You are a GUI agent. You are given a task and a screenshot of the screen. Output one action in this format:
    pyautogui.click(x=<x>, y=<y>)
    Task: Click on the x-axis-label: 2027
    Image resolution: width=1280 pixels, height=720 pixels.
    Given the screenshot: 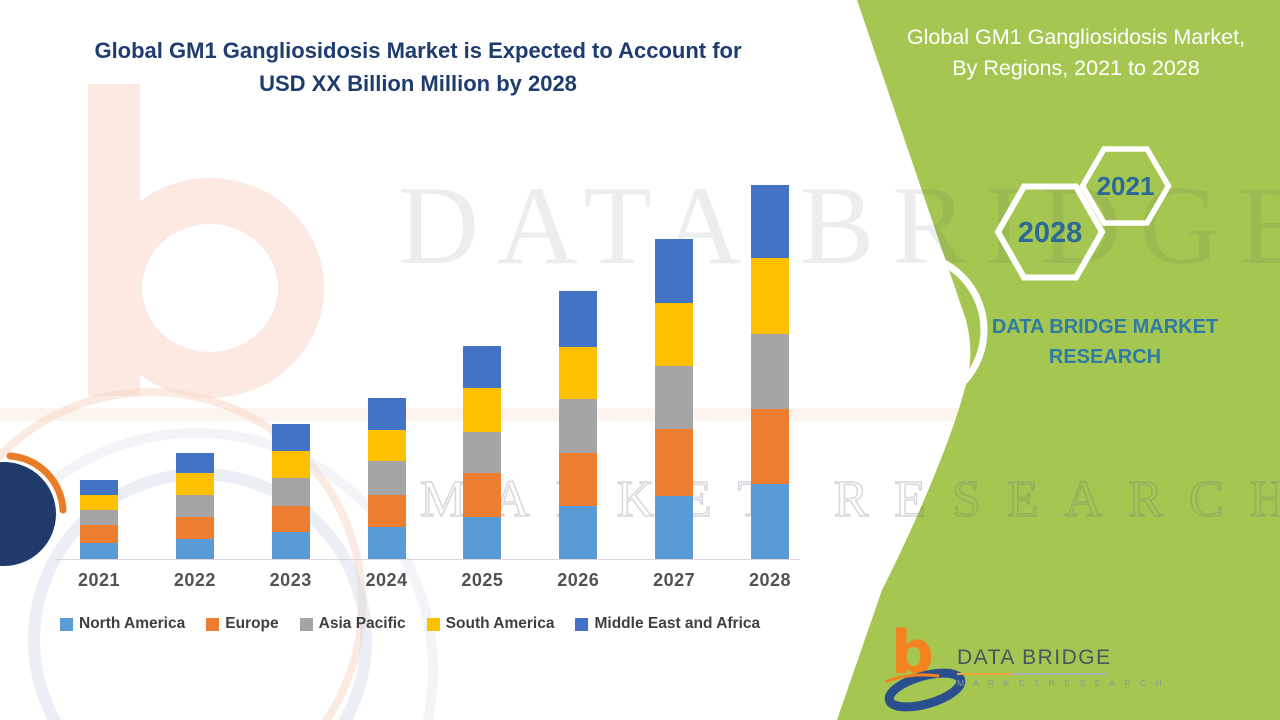 What is the action you would take?
    pyautogui.click(x=674, y=580)
    